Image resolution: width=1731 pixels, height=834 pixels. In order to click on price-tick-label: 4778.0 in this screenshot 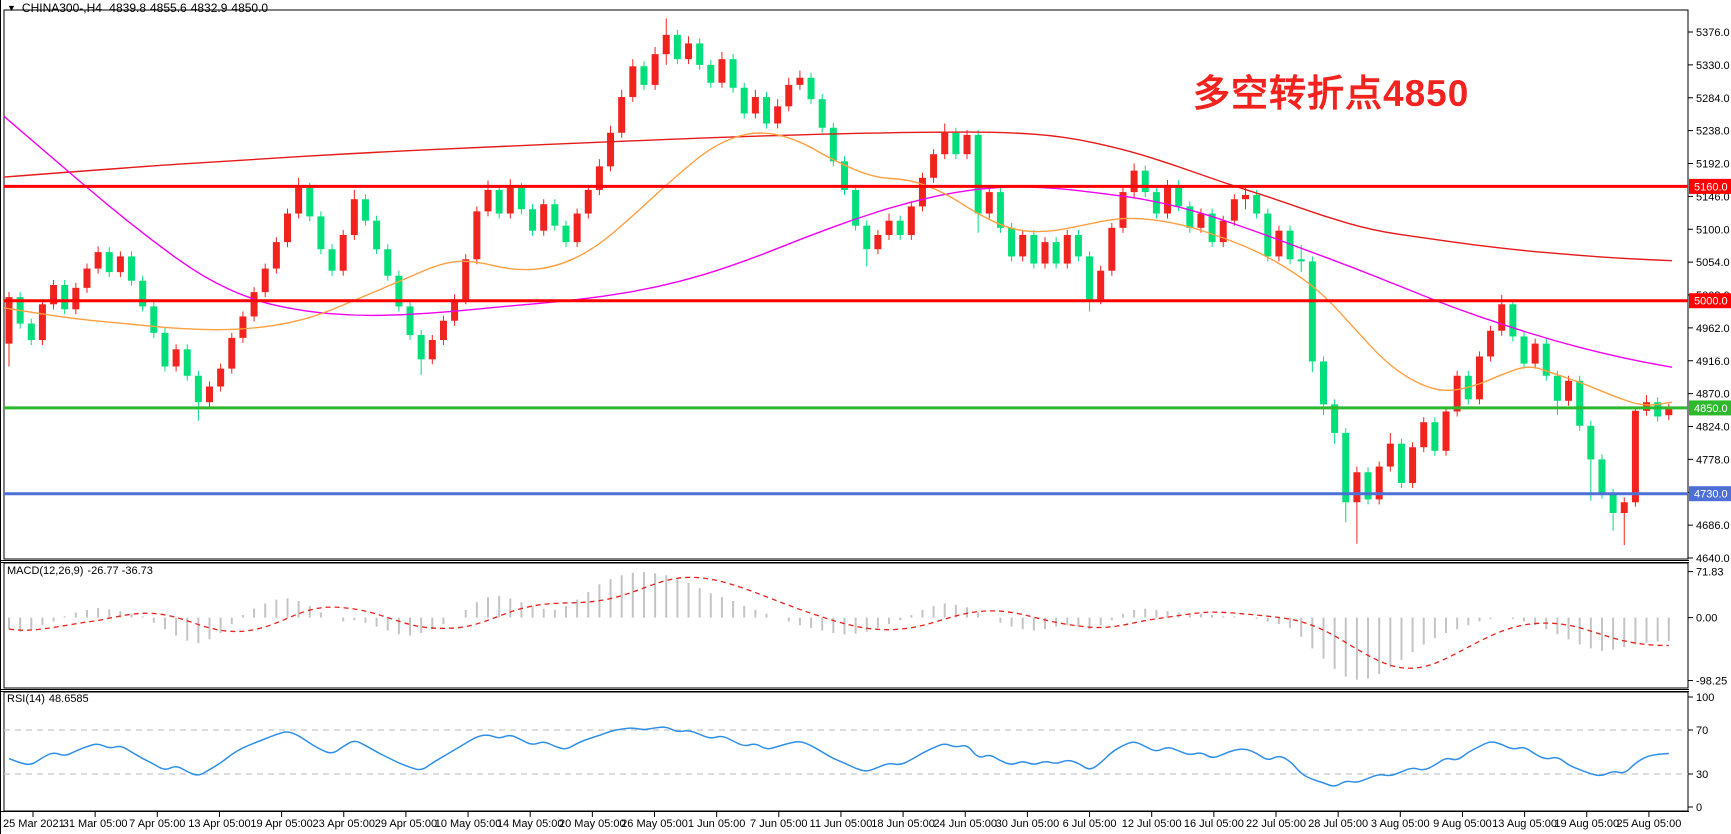, I will do `click(1713, 460)`.